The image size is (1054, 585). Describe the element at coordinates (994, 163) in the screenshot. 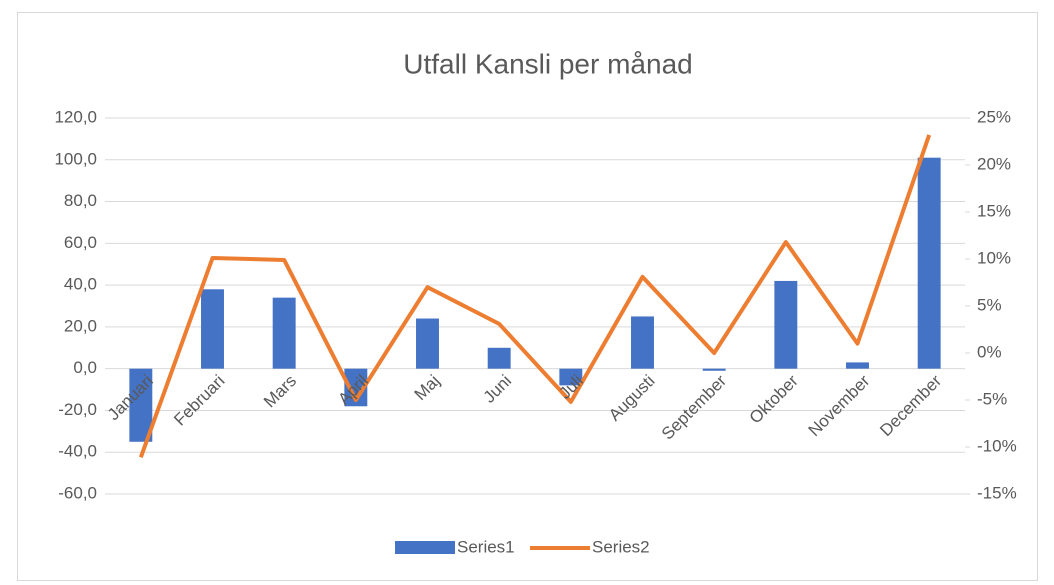

I see `y2-tick-label: 20%` at that location.